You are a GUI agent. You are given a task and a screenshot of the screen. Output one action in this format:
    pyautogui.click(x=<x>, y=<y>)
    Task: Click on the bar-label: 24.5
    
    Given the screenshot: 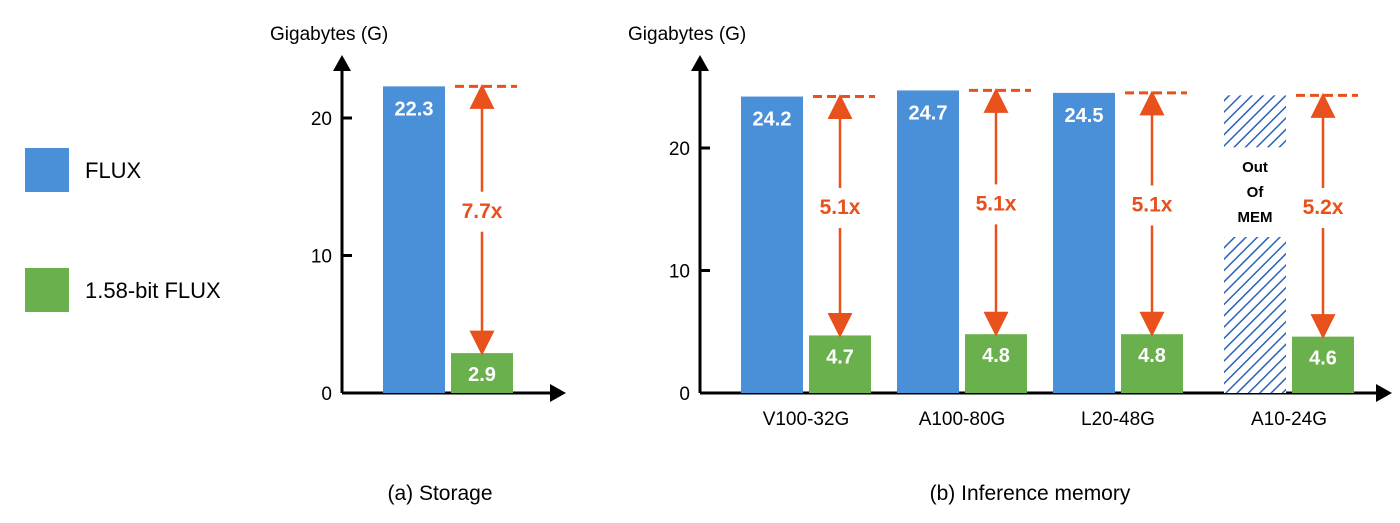 What is the action you would take?
    pyautogui.click(x=1084, y=116)
    